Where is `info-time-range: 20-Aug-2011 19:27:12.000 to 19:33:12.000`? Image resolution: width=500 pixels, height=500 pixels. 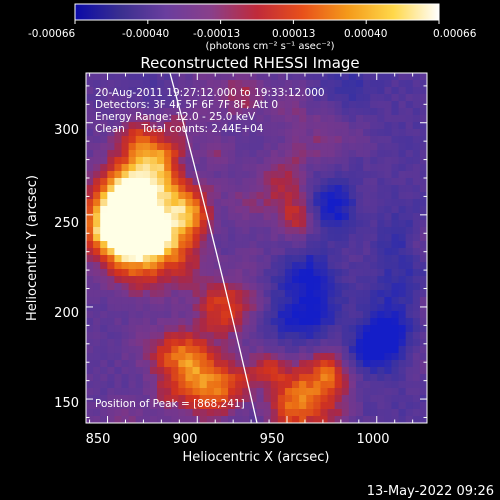
info-time-range: 20-Aug-2011 19:27:12.000 to 19:33:12.000 is located at coordinates (210, 93).